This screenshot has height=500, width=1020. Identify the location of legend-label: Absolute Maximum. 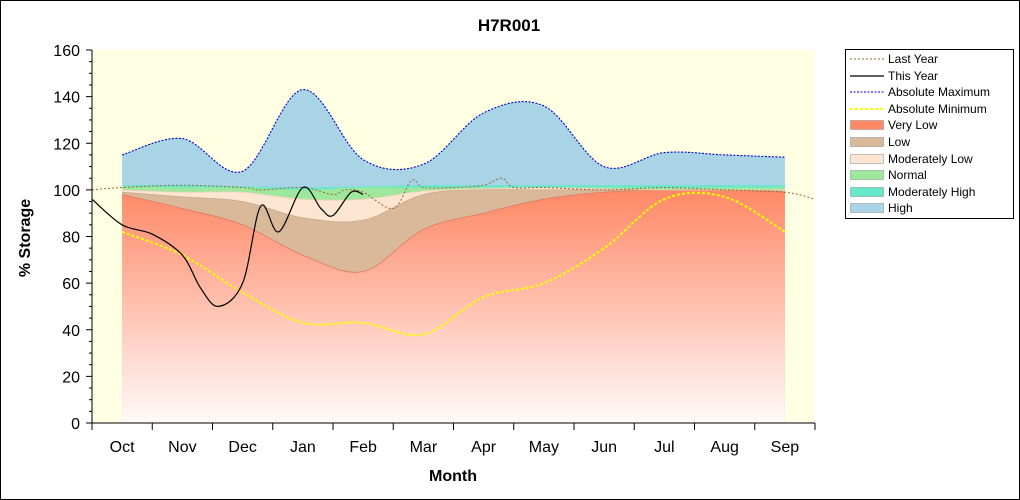
(939, 92).